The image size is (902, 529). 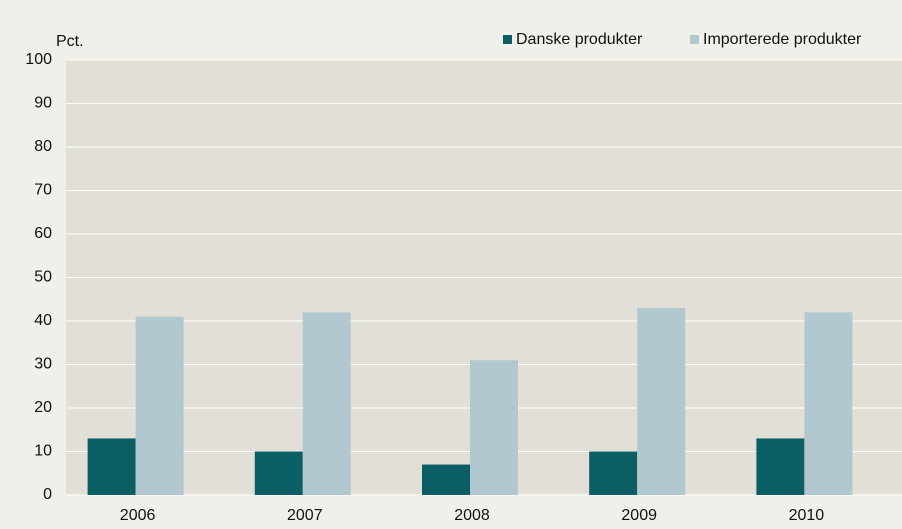 What do you see at coordinates (43, 103) in the screenshot?
I see `y-tick-label: 90` at bounding box center [43, 103].